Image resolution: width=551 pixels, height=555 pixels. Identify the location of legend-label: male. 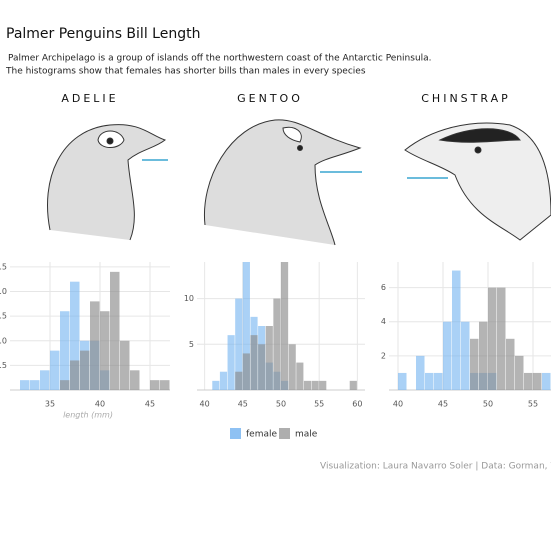
(306, 435).